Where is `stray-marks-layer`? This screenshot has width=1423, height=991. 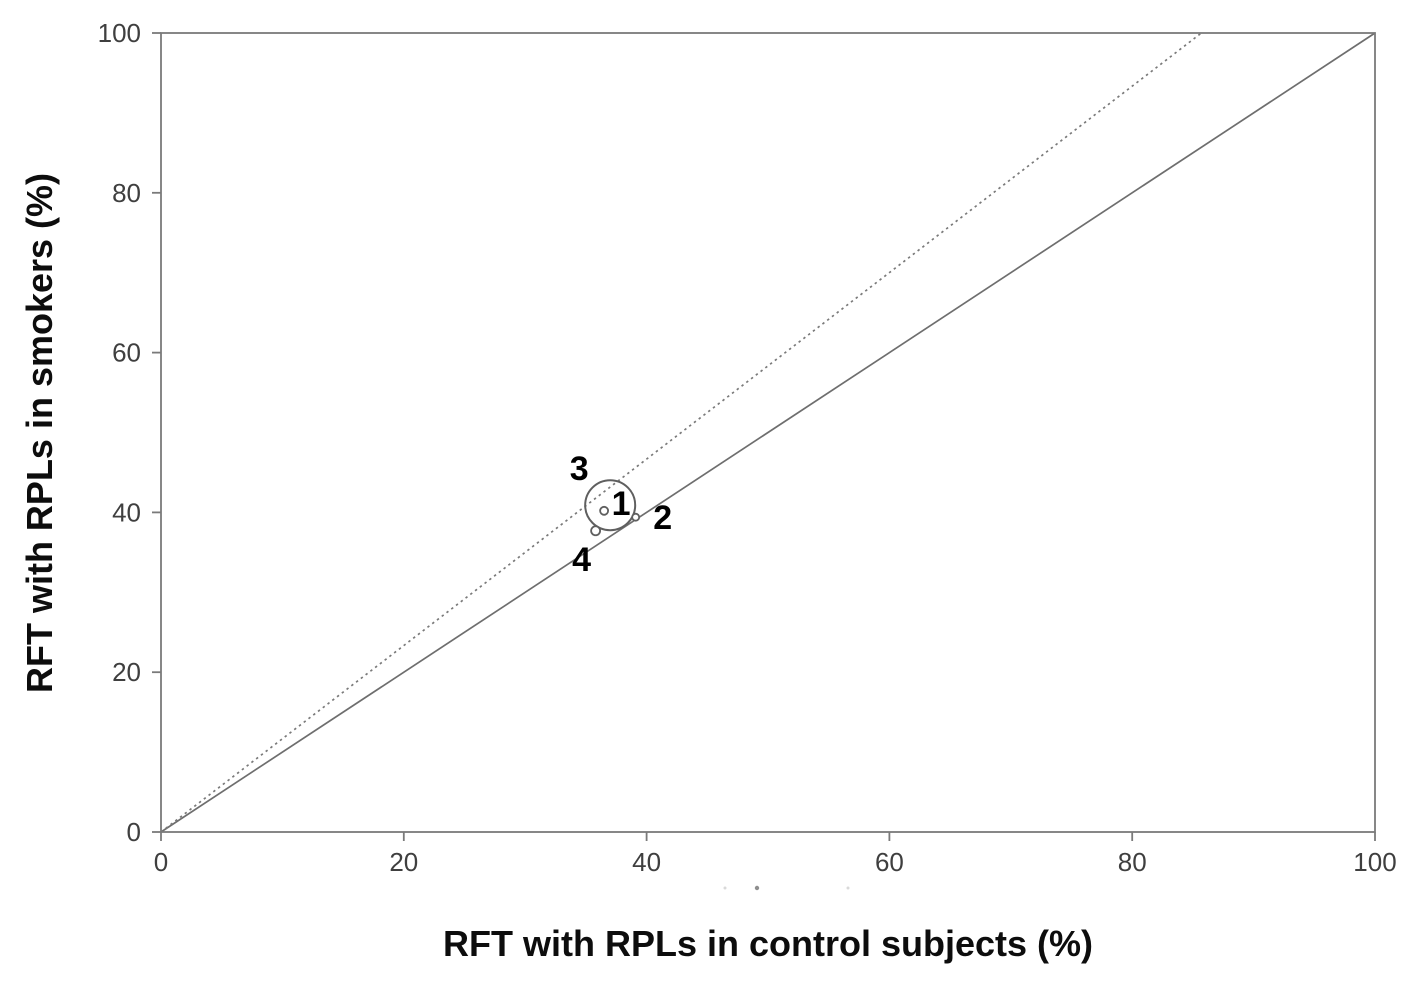
stray-marks-layer is located at coordinates (786, 888).